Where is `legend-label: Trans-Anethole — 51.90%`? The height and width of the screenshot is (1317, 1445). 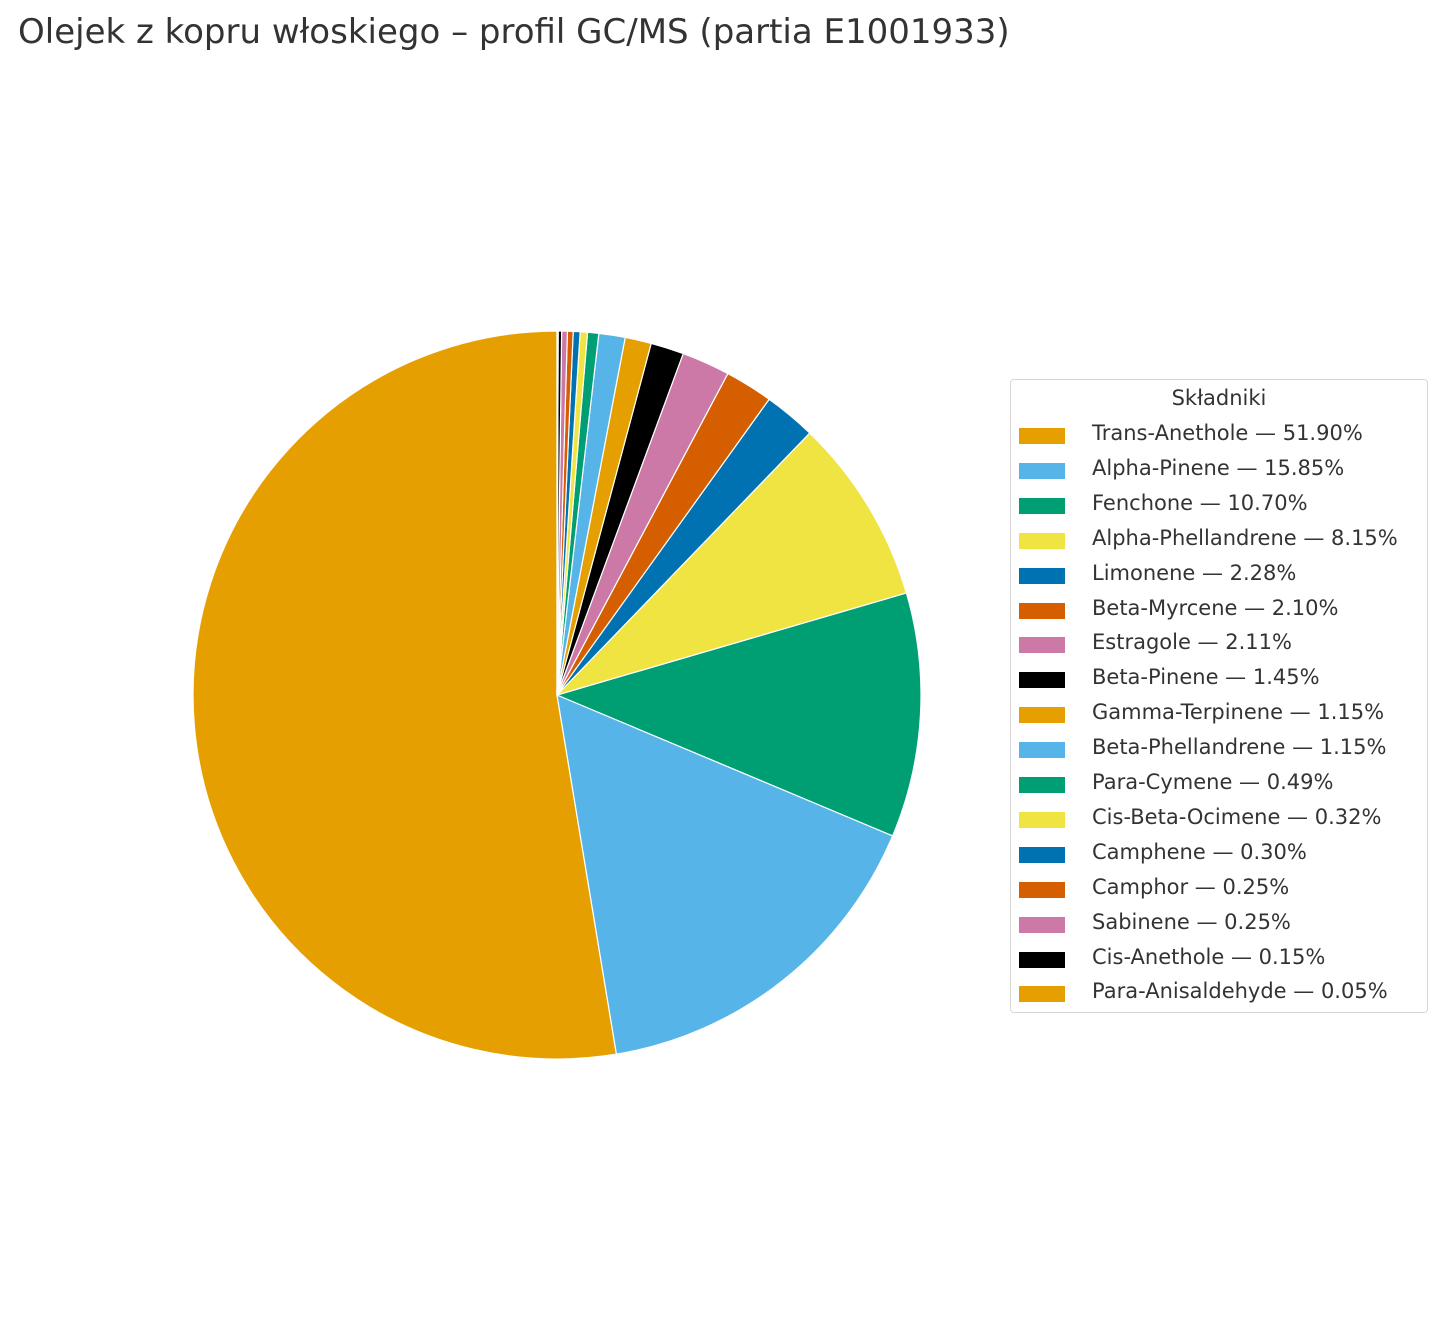
legend-label: Trans-Anethole — 51.90% is located at coordinates (1227, 433).